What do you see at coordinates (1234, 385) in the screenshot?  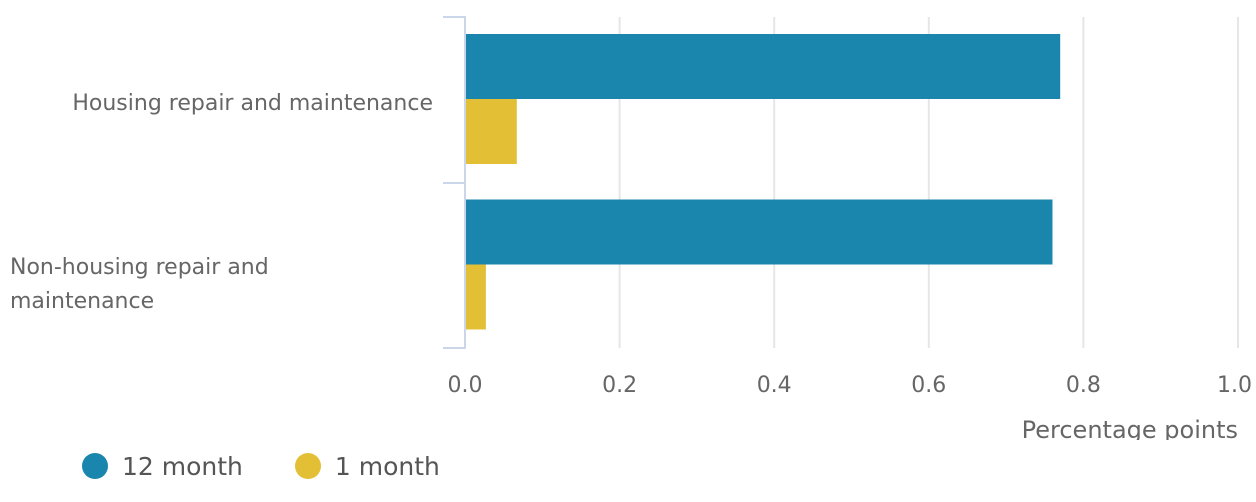 I see `x-tick-label-5: 1.0` at bounding box center [1234, 385].